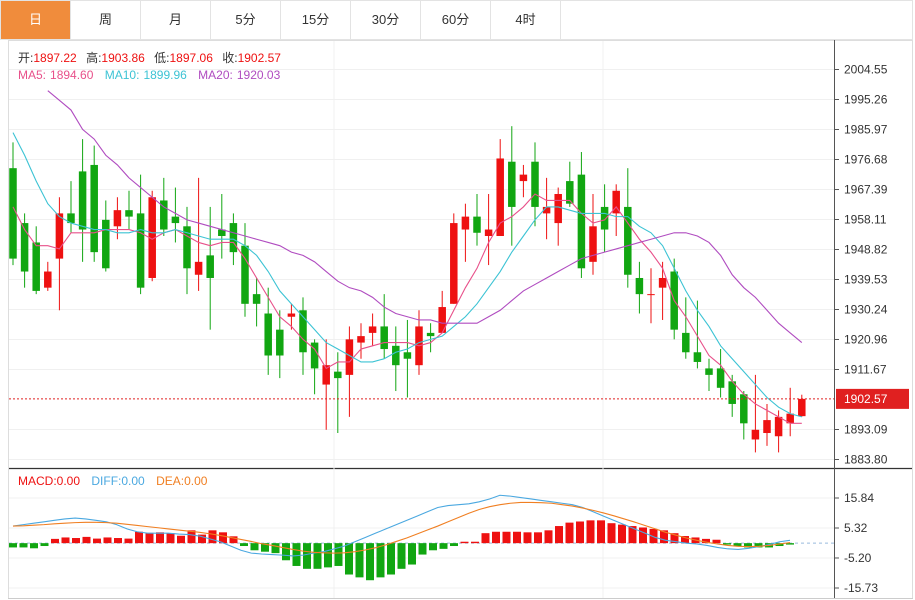 Image resolution: width=915 pixels, height=600 pixels. I want to click on macd-layer, so click(421, 537).